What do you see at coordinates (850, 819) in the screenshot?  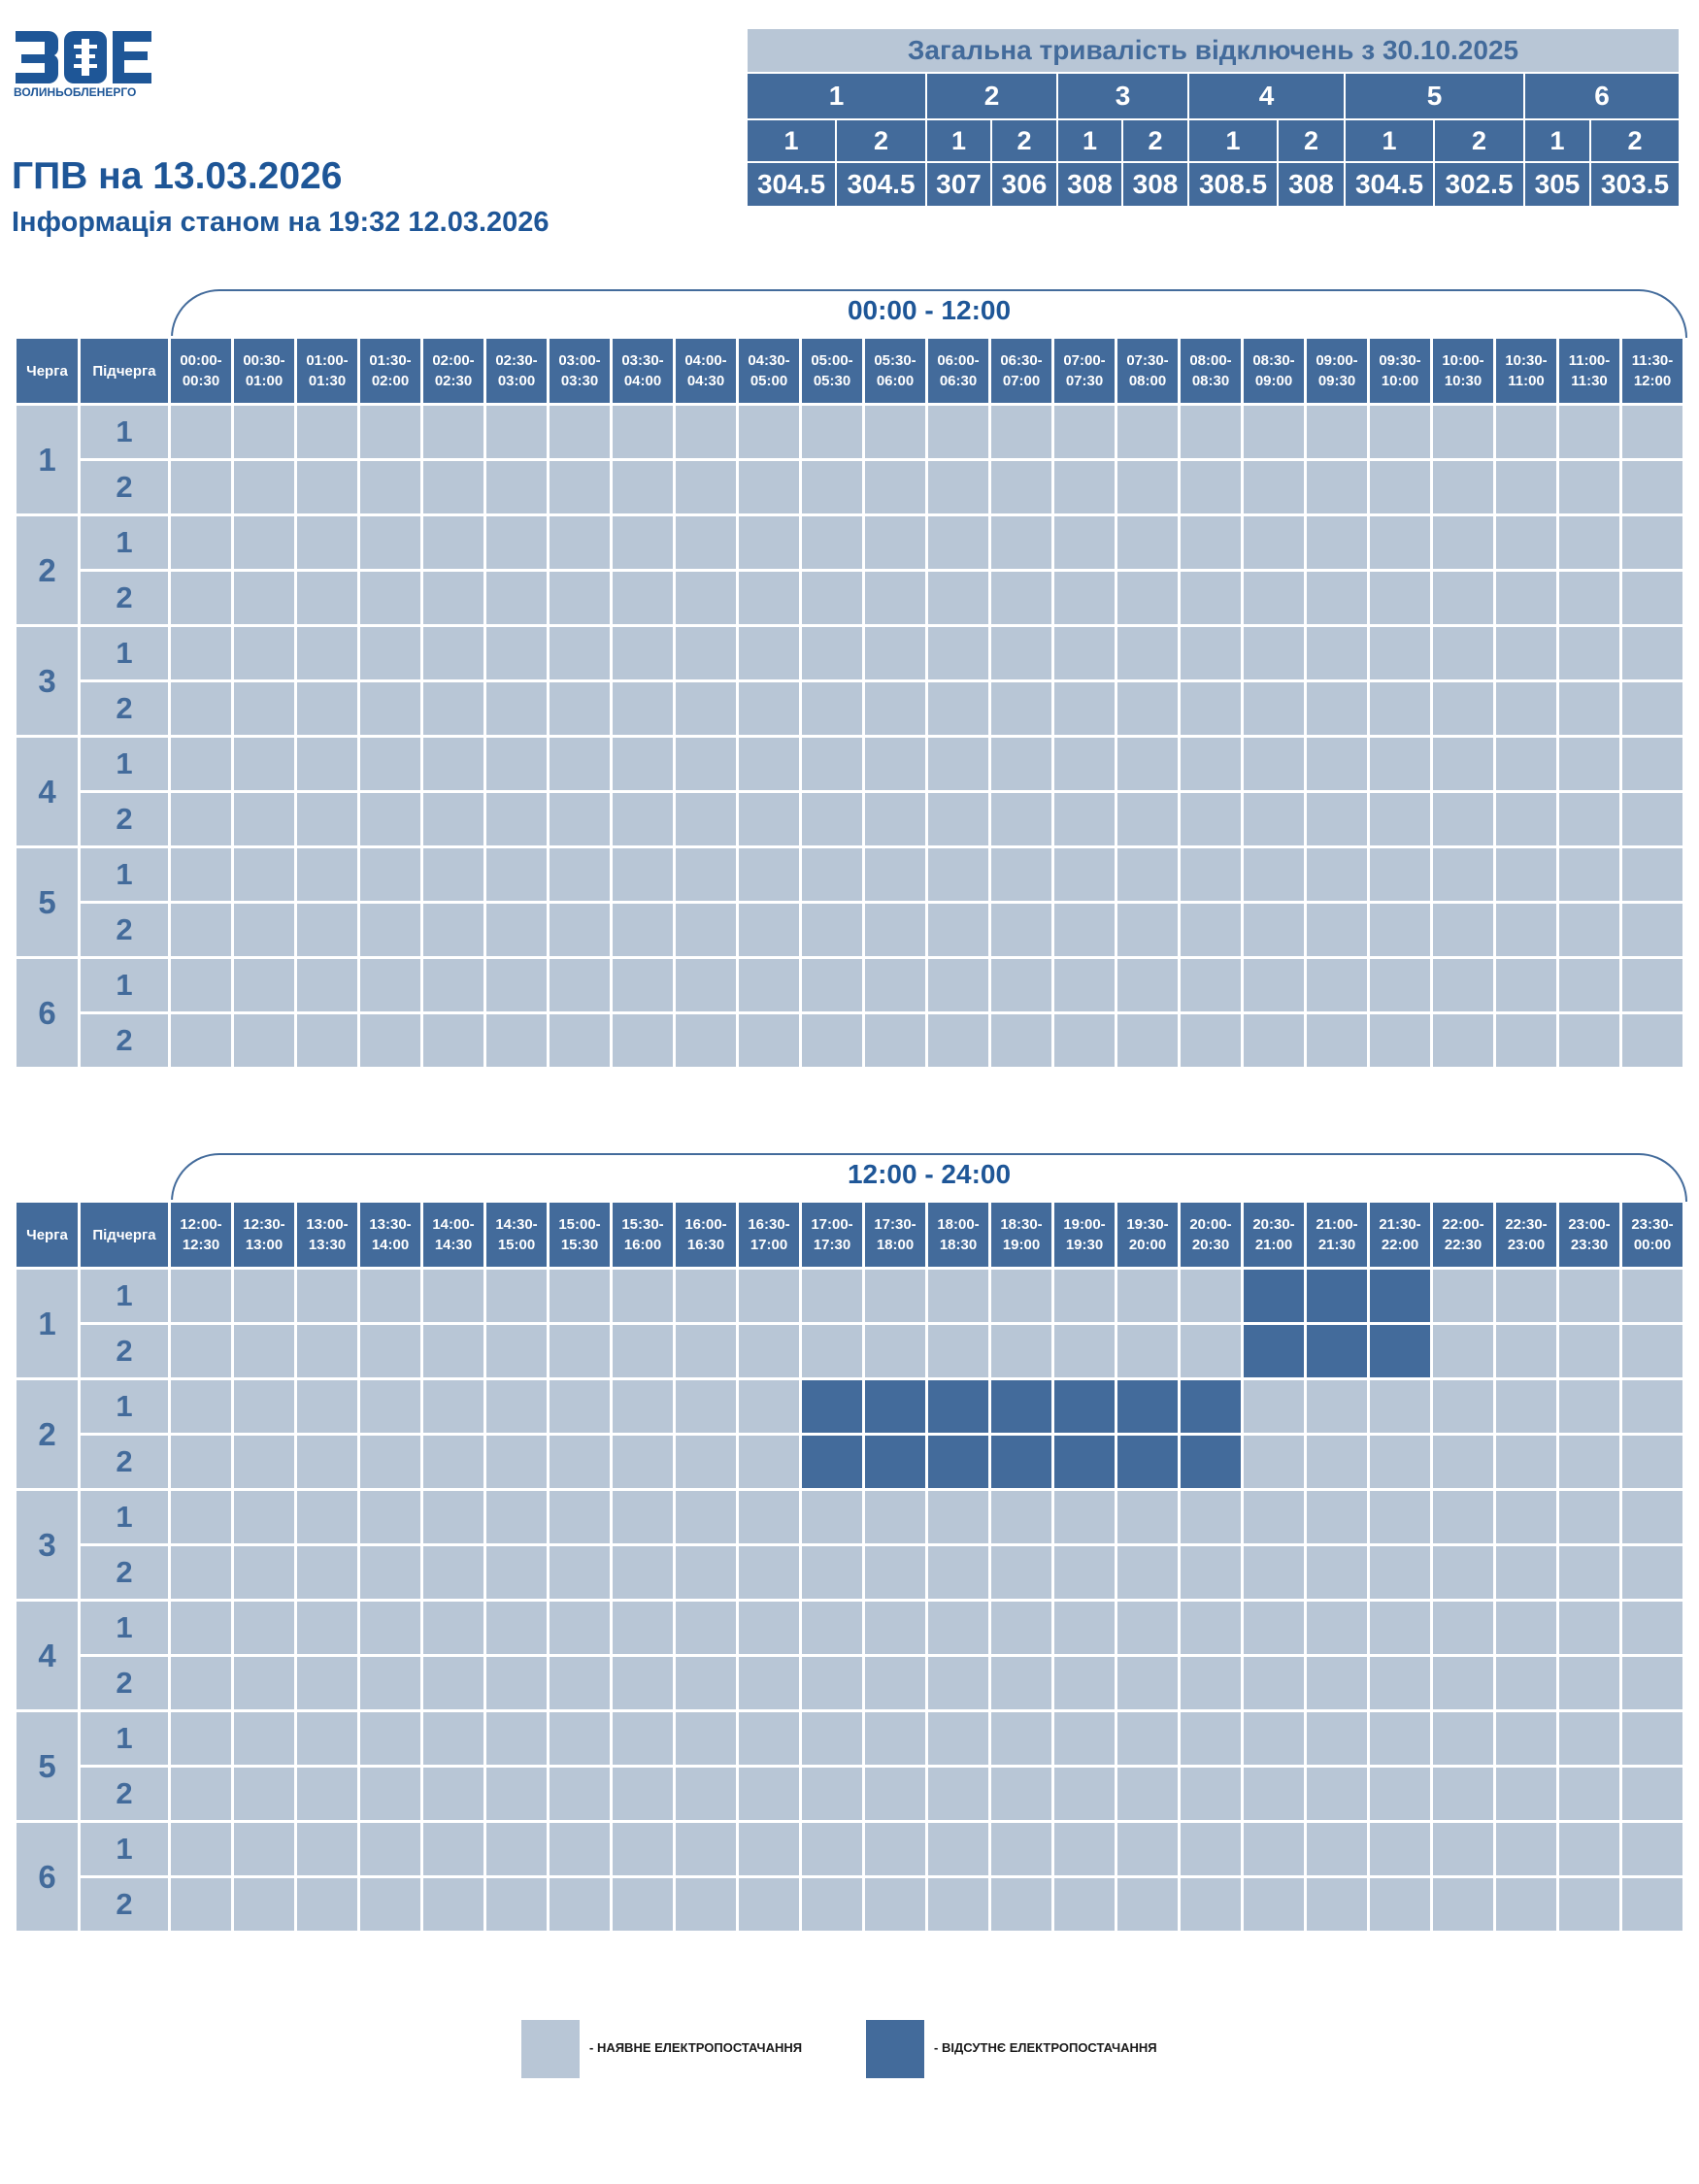 I see `schedule-row: 2` at bounding box center [850, 819].